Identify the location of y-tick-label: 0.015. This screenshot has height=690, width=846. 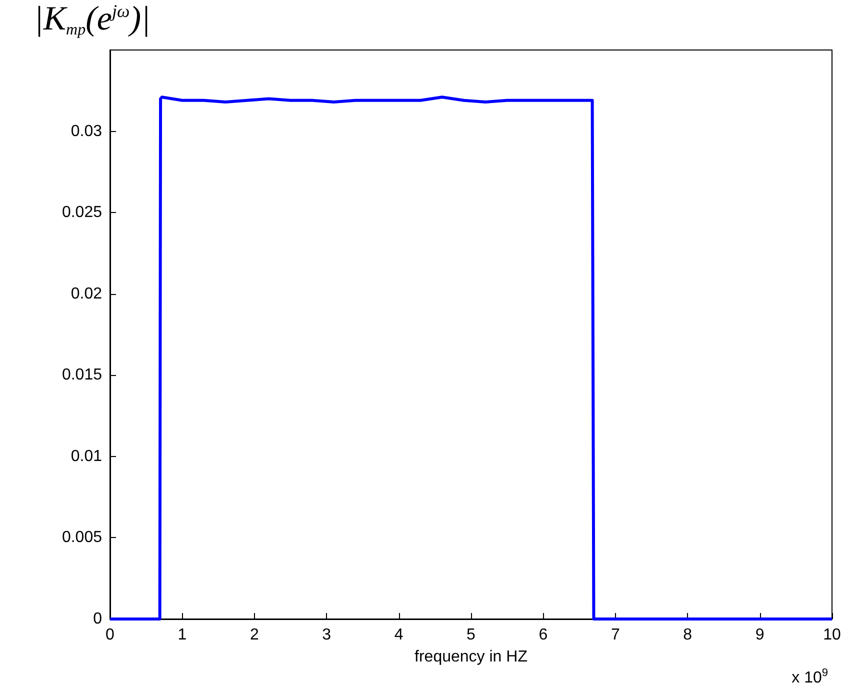
(82, 375).